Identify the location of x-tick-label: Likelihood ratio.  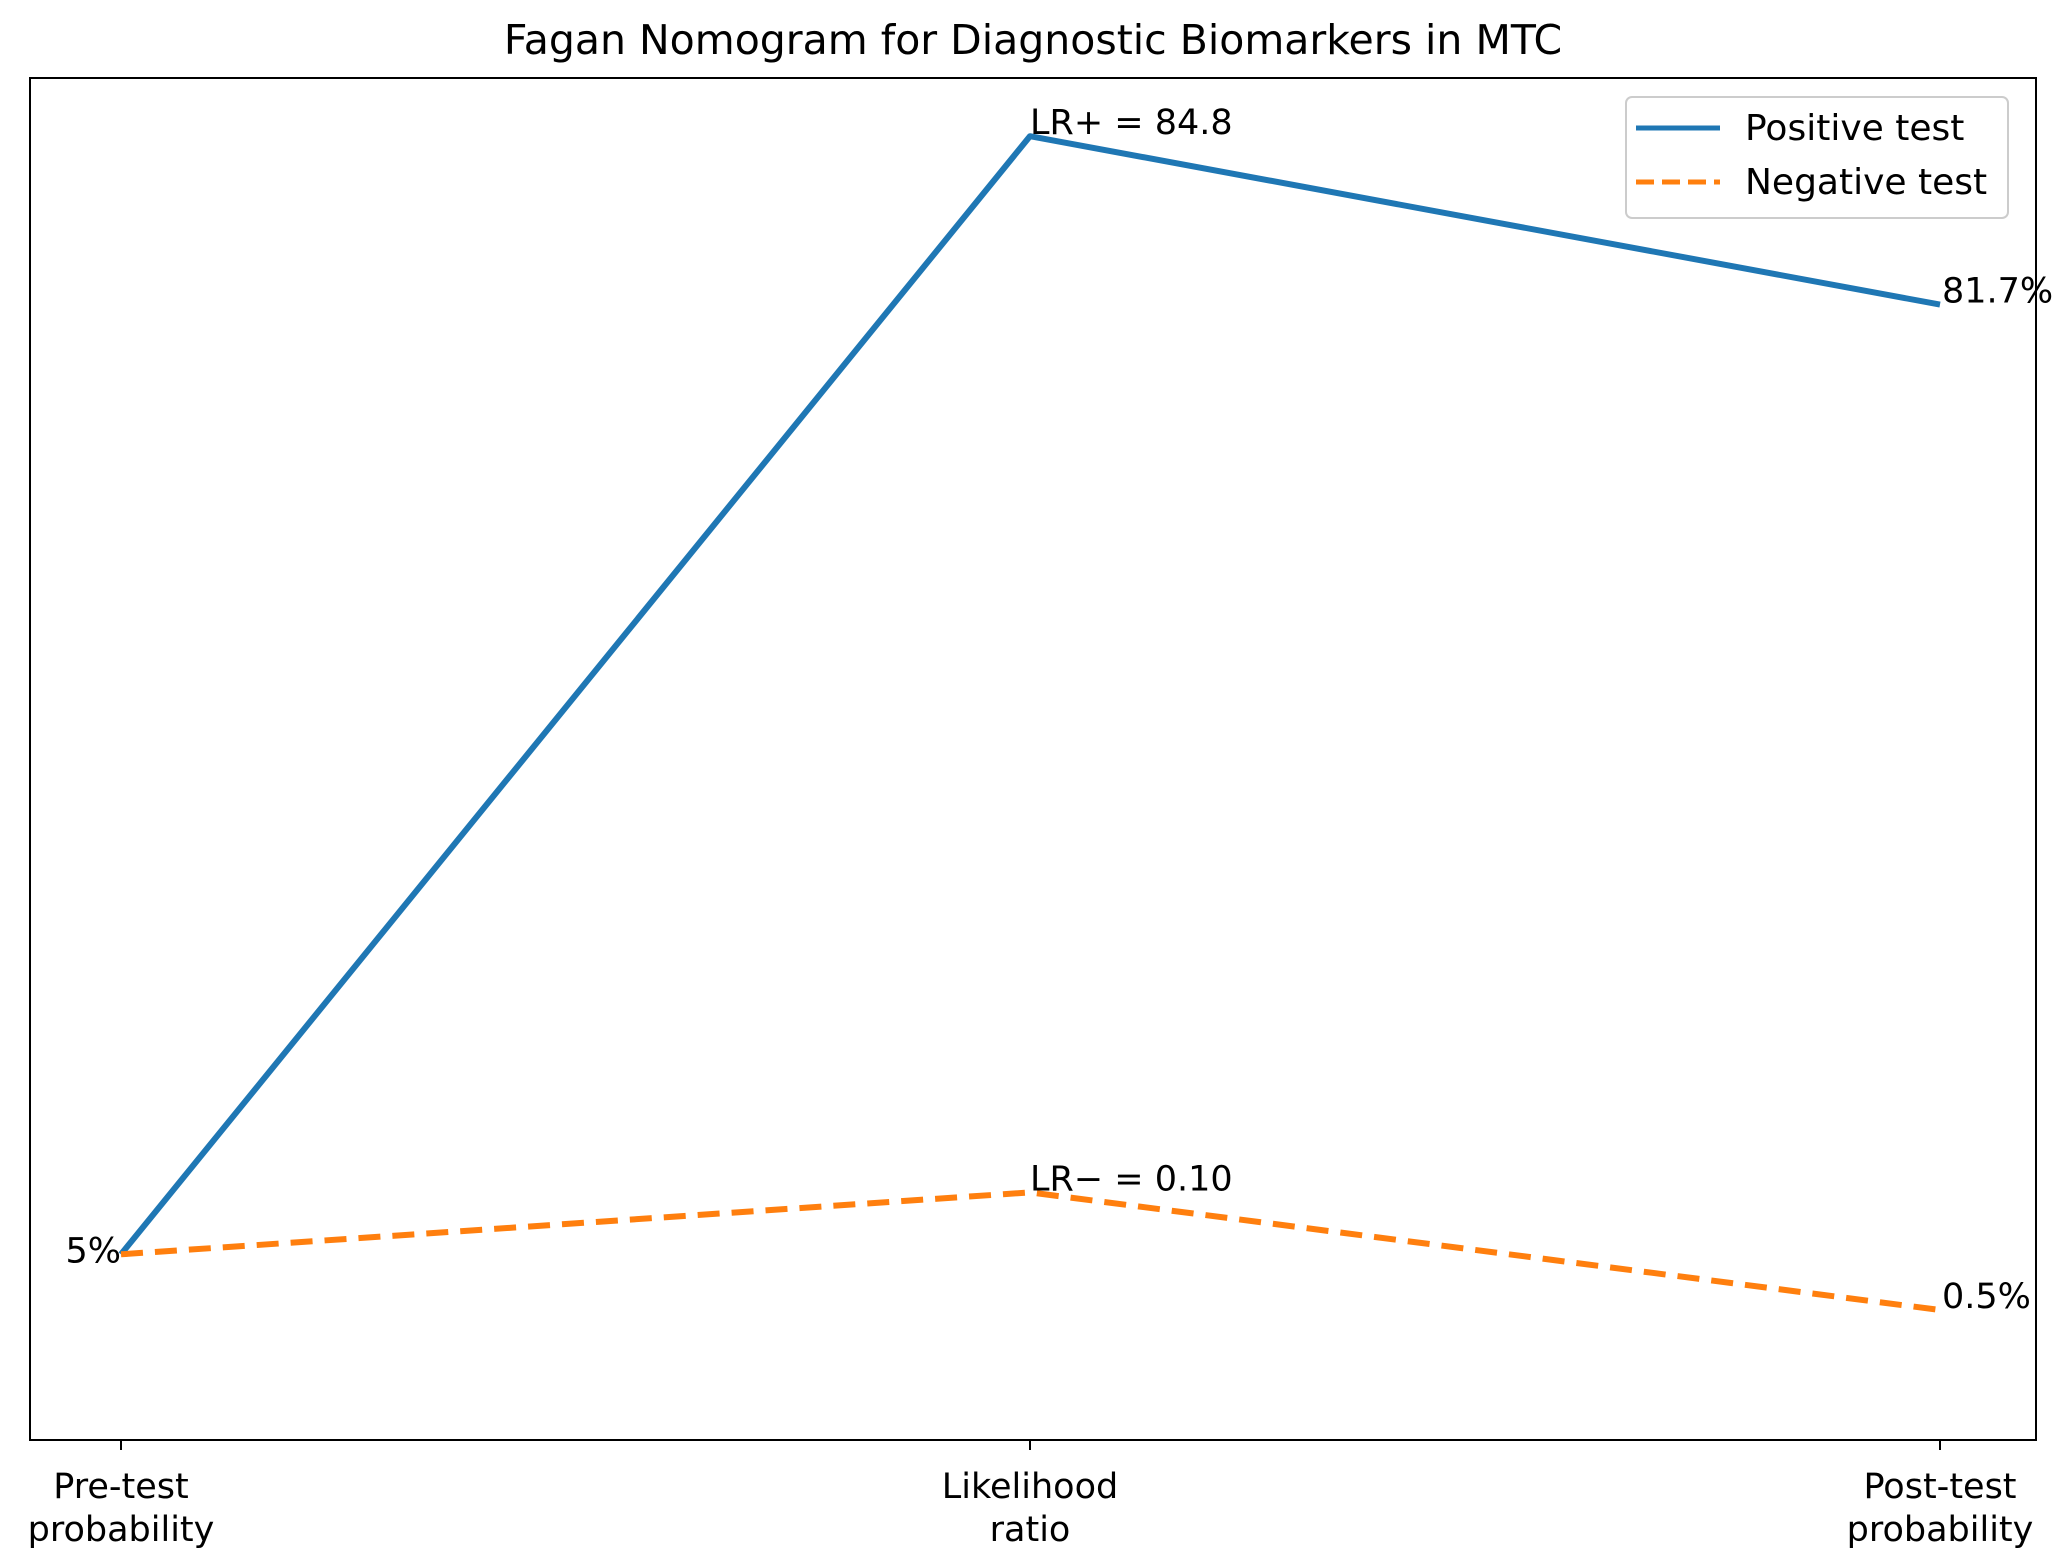
(1030, 1508).